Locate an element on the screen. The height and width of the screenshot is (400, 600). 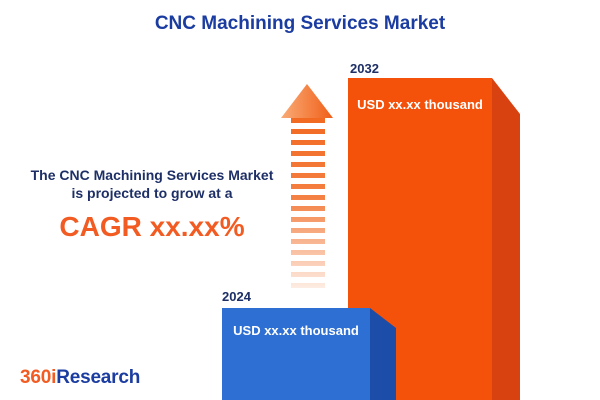
logo-research: Research is located at coordinates (98, 377).